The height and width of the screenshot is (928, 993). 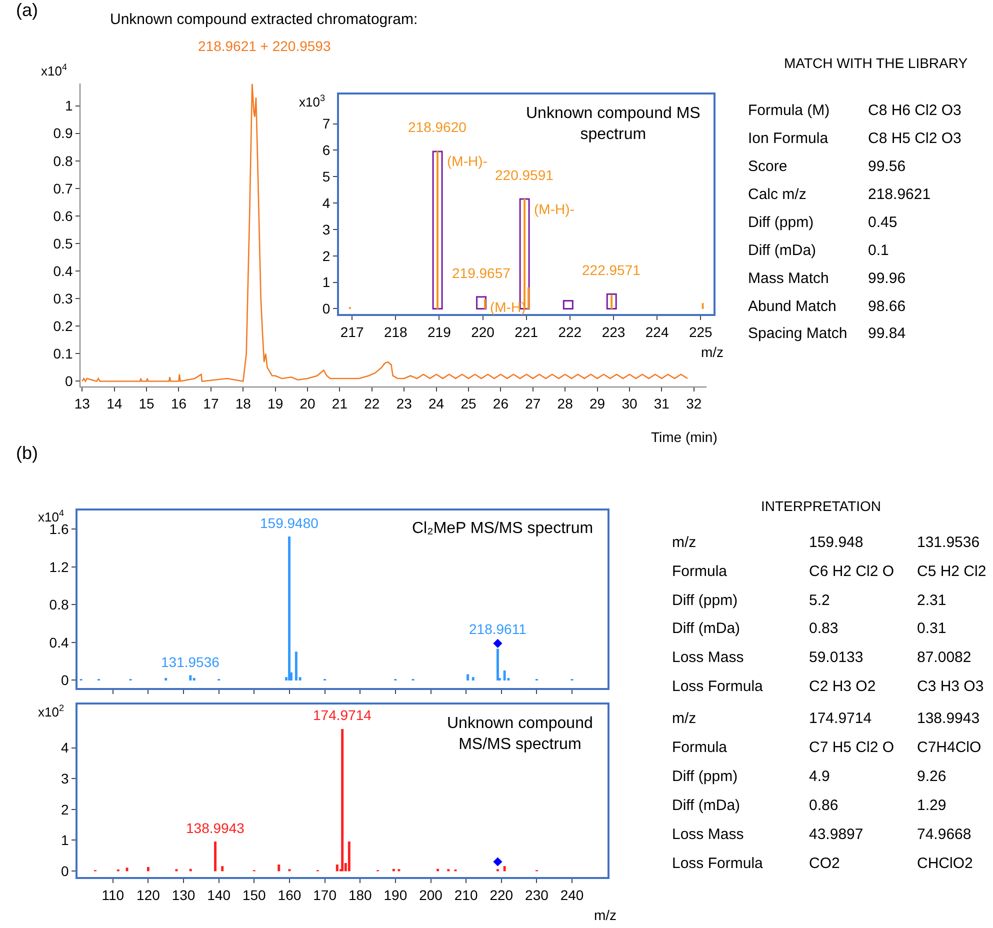 I want to click on x-tick-label: 21, so click(x=340, y=404).